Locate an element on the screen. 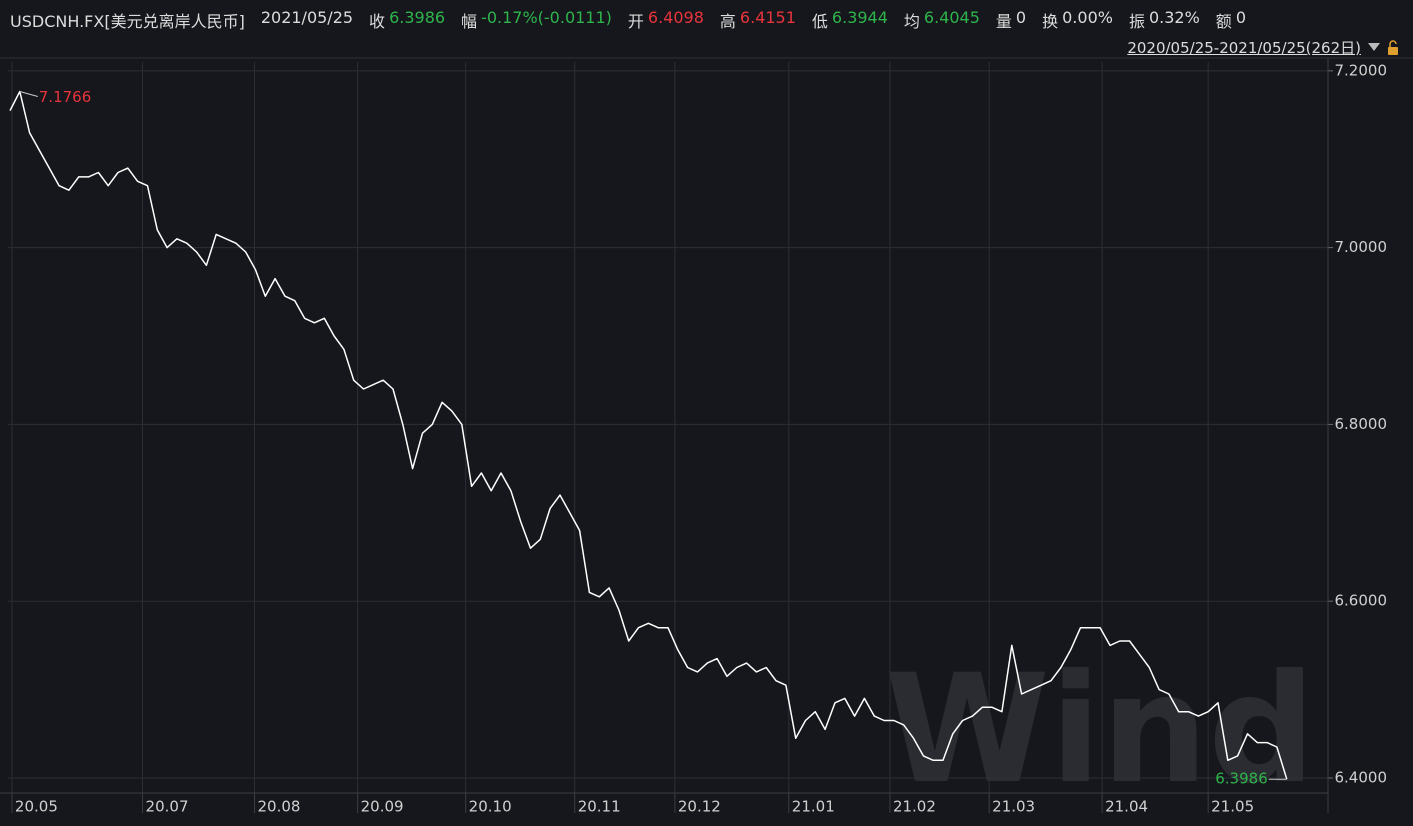  field-label: 幅 is located at coordinates (469, 21).